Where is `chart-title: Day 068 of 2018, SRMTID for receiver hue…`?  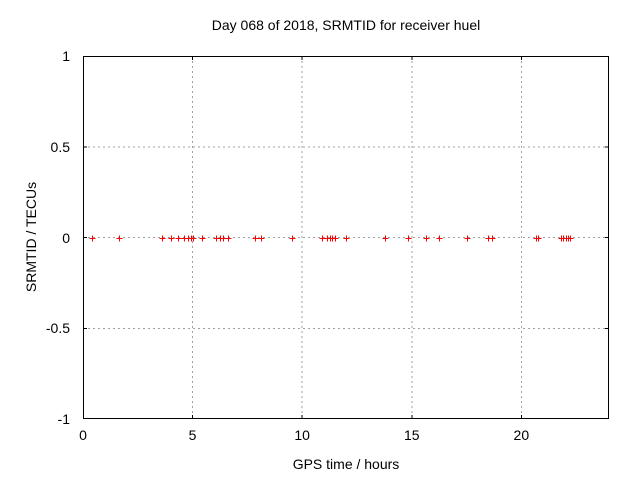 chart-title: Day 068 of 2018, SRMTID for receiver hue… is located at coordinates (346, 25).